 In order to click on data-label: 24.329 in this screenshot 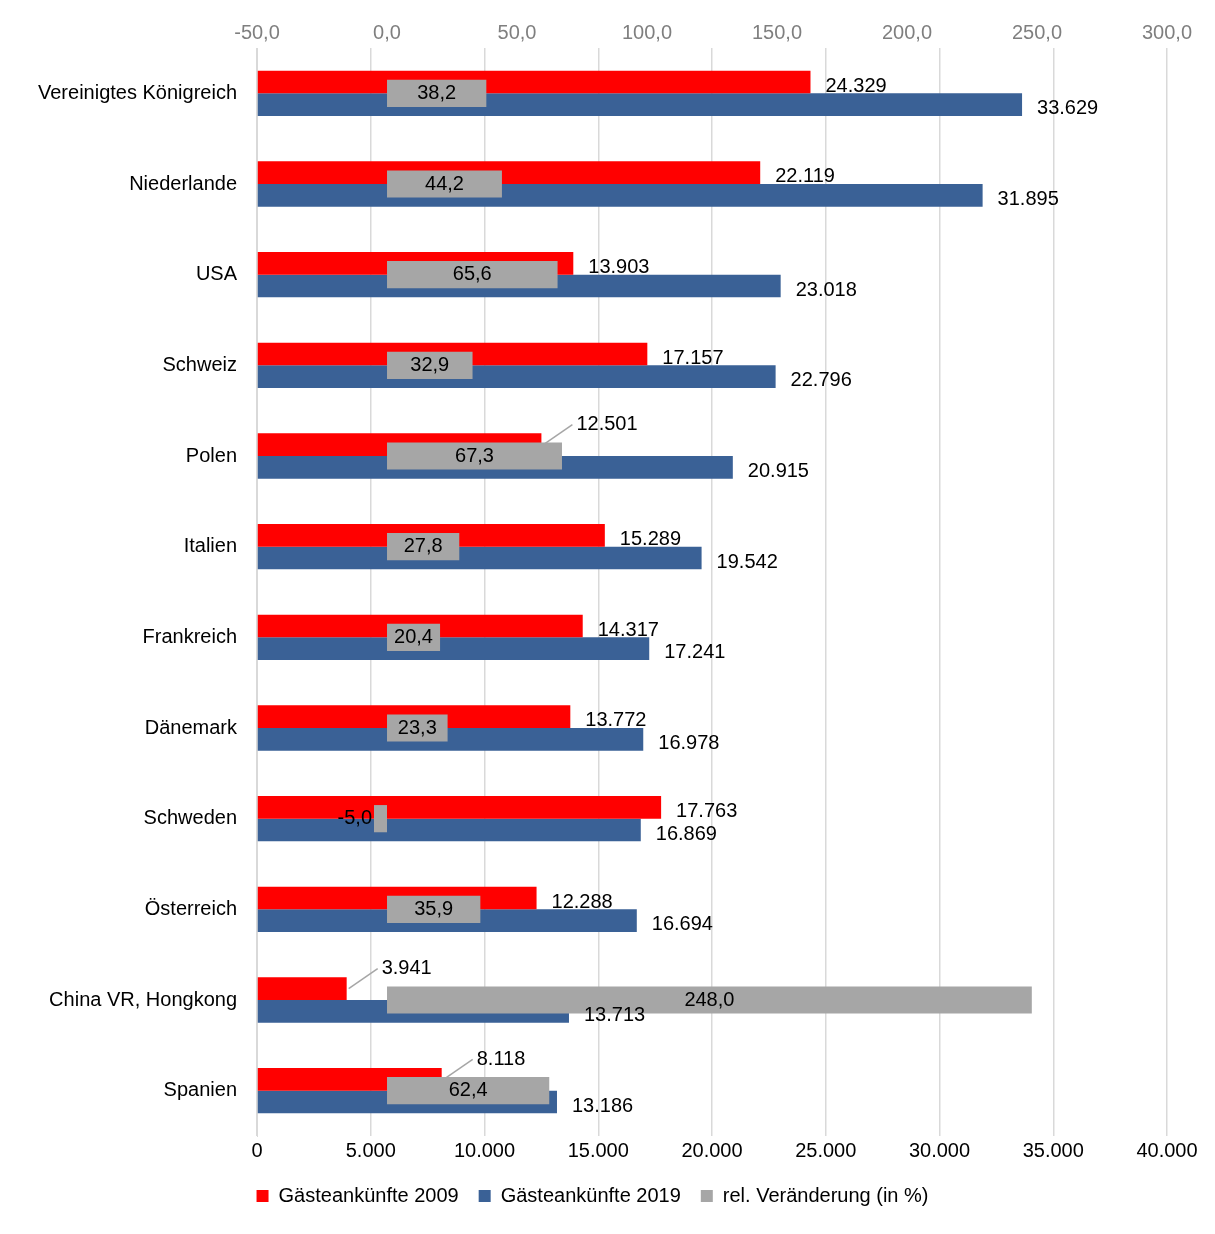, I will do `click(856, 84)`.